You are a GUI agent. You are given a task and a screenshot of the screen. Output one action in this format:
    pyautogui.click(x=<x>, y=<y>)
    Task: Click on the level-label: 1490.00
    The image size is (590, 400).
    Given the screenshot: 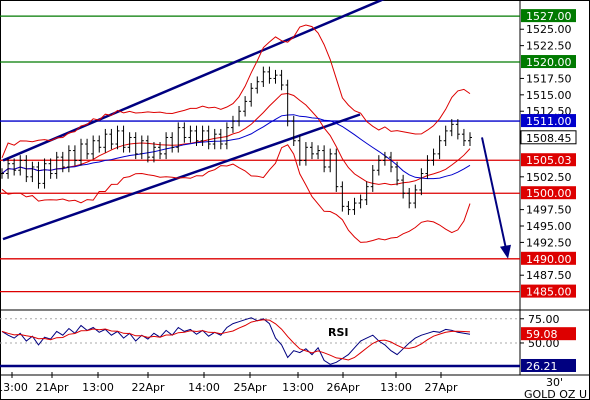 What is the action you would take?
    pyautogui.click(x=549, y=259)
    